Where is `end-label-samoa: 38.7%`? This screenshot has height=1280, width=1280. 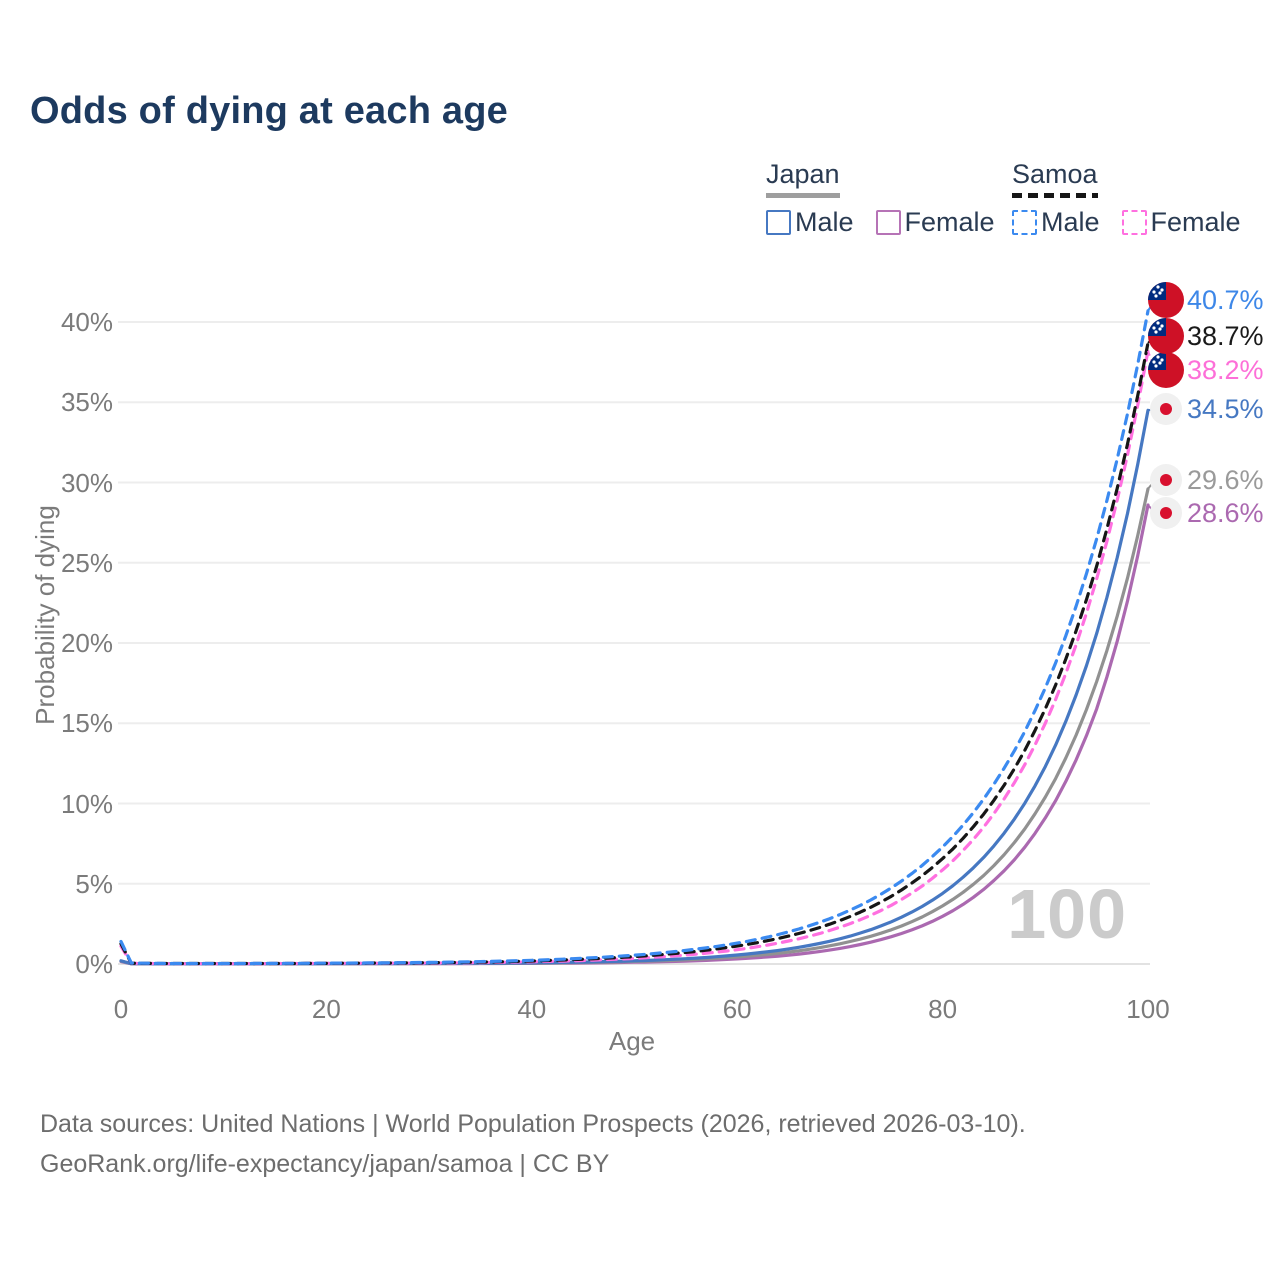
end-label-samoa: 38.7% is located at coordinates (1225, 336).